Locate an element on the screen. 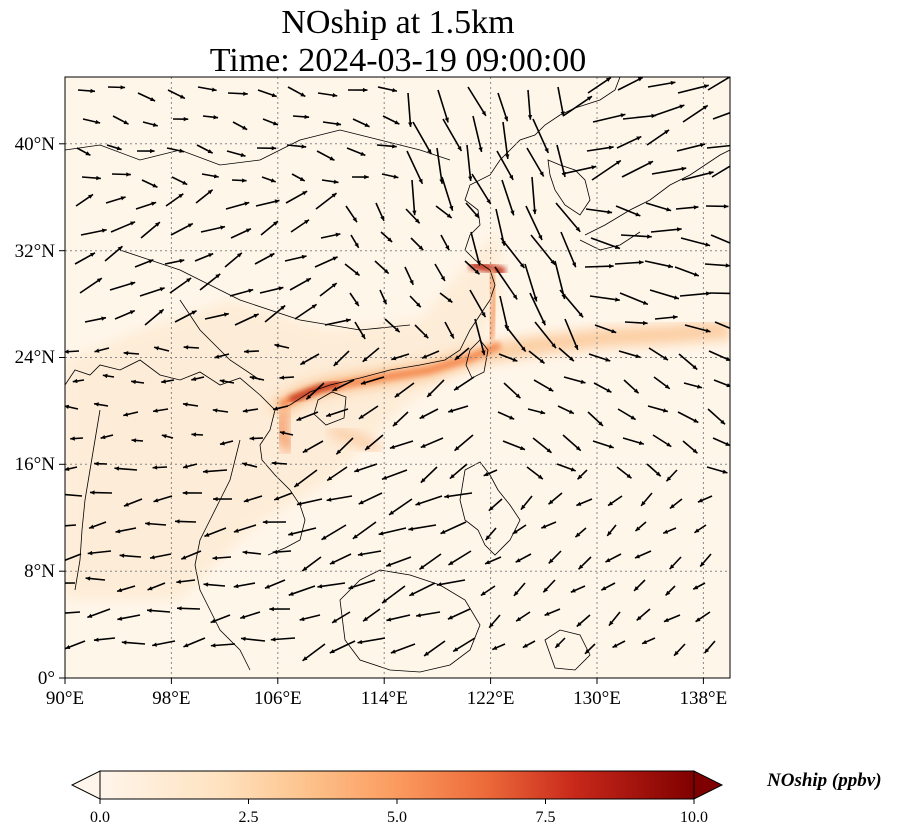 This screenshot has width=904, height=836. title-line-2: Time: 2024-03-19 09:00:00 is located at coordinates (398, 60).